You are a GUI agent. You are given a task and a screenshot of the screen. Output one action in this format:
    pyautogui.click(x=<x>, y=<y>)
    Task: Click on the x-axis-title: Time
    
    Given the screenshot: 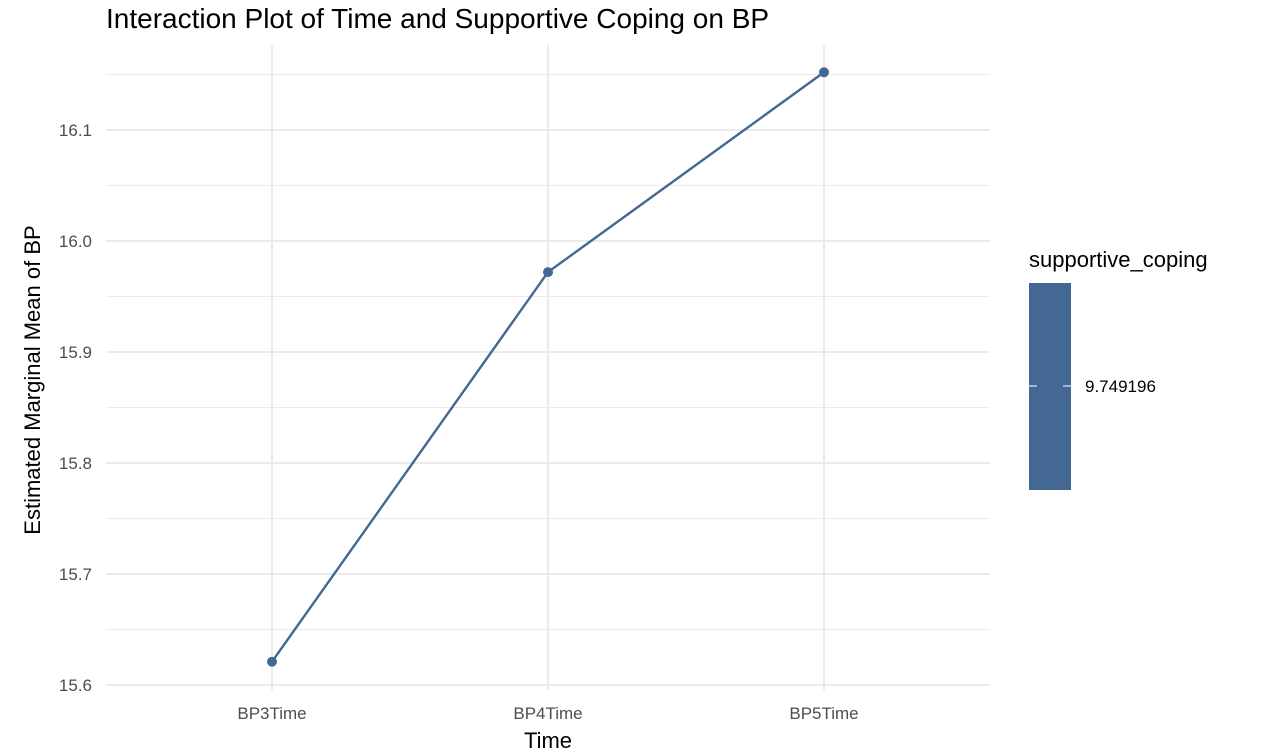 What is the action you would take?
    pyautogui.click(x=548, y=740)
    